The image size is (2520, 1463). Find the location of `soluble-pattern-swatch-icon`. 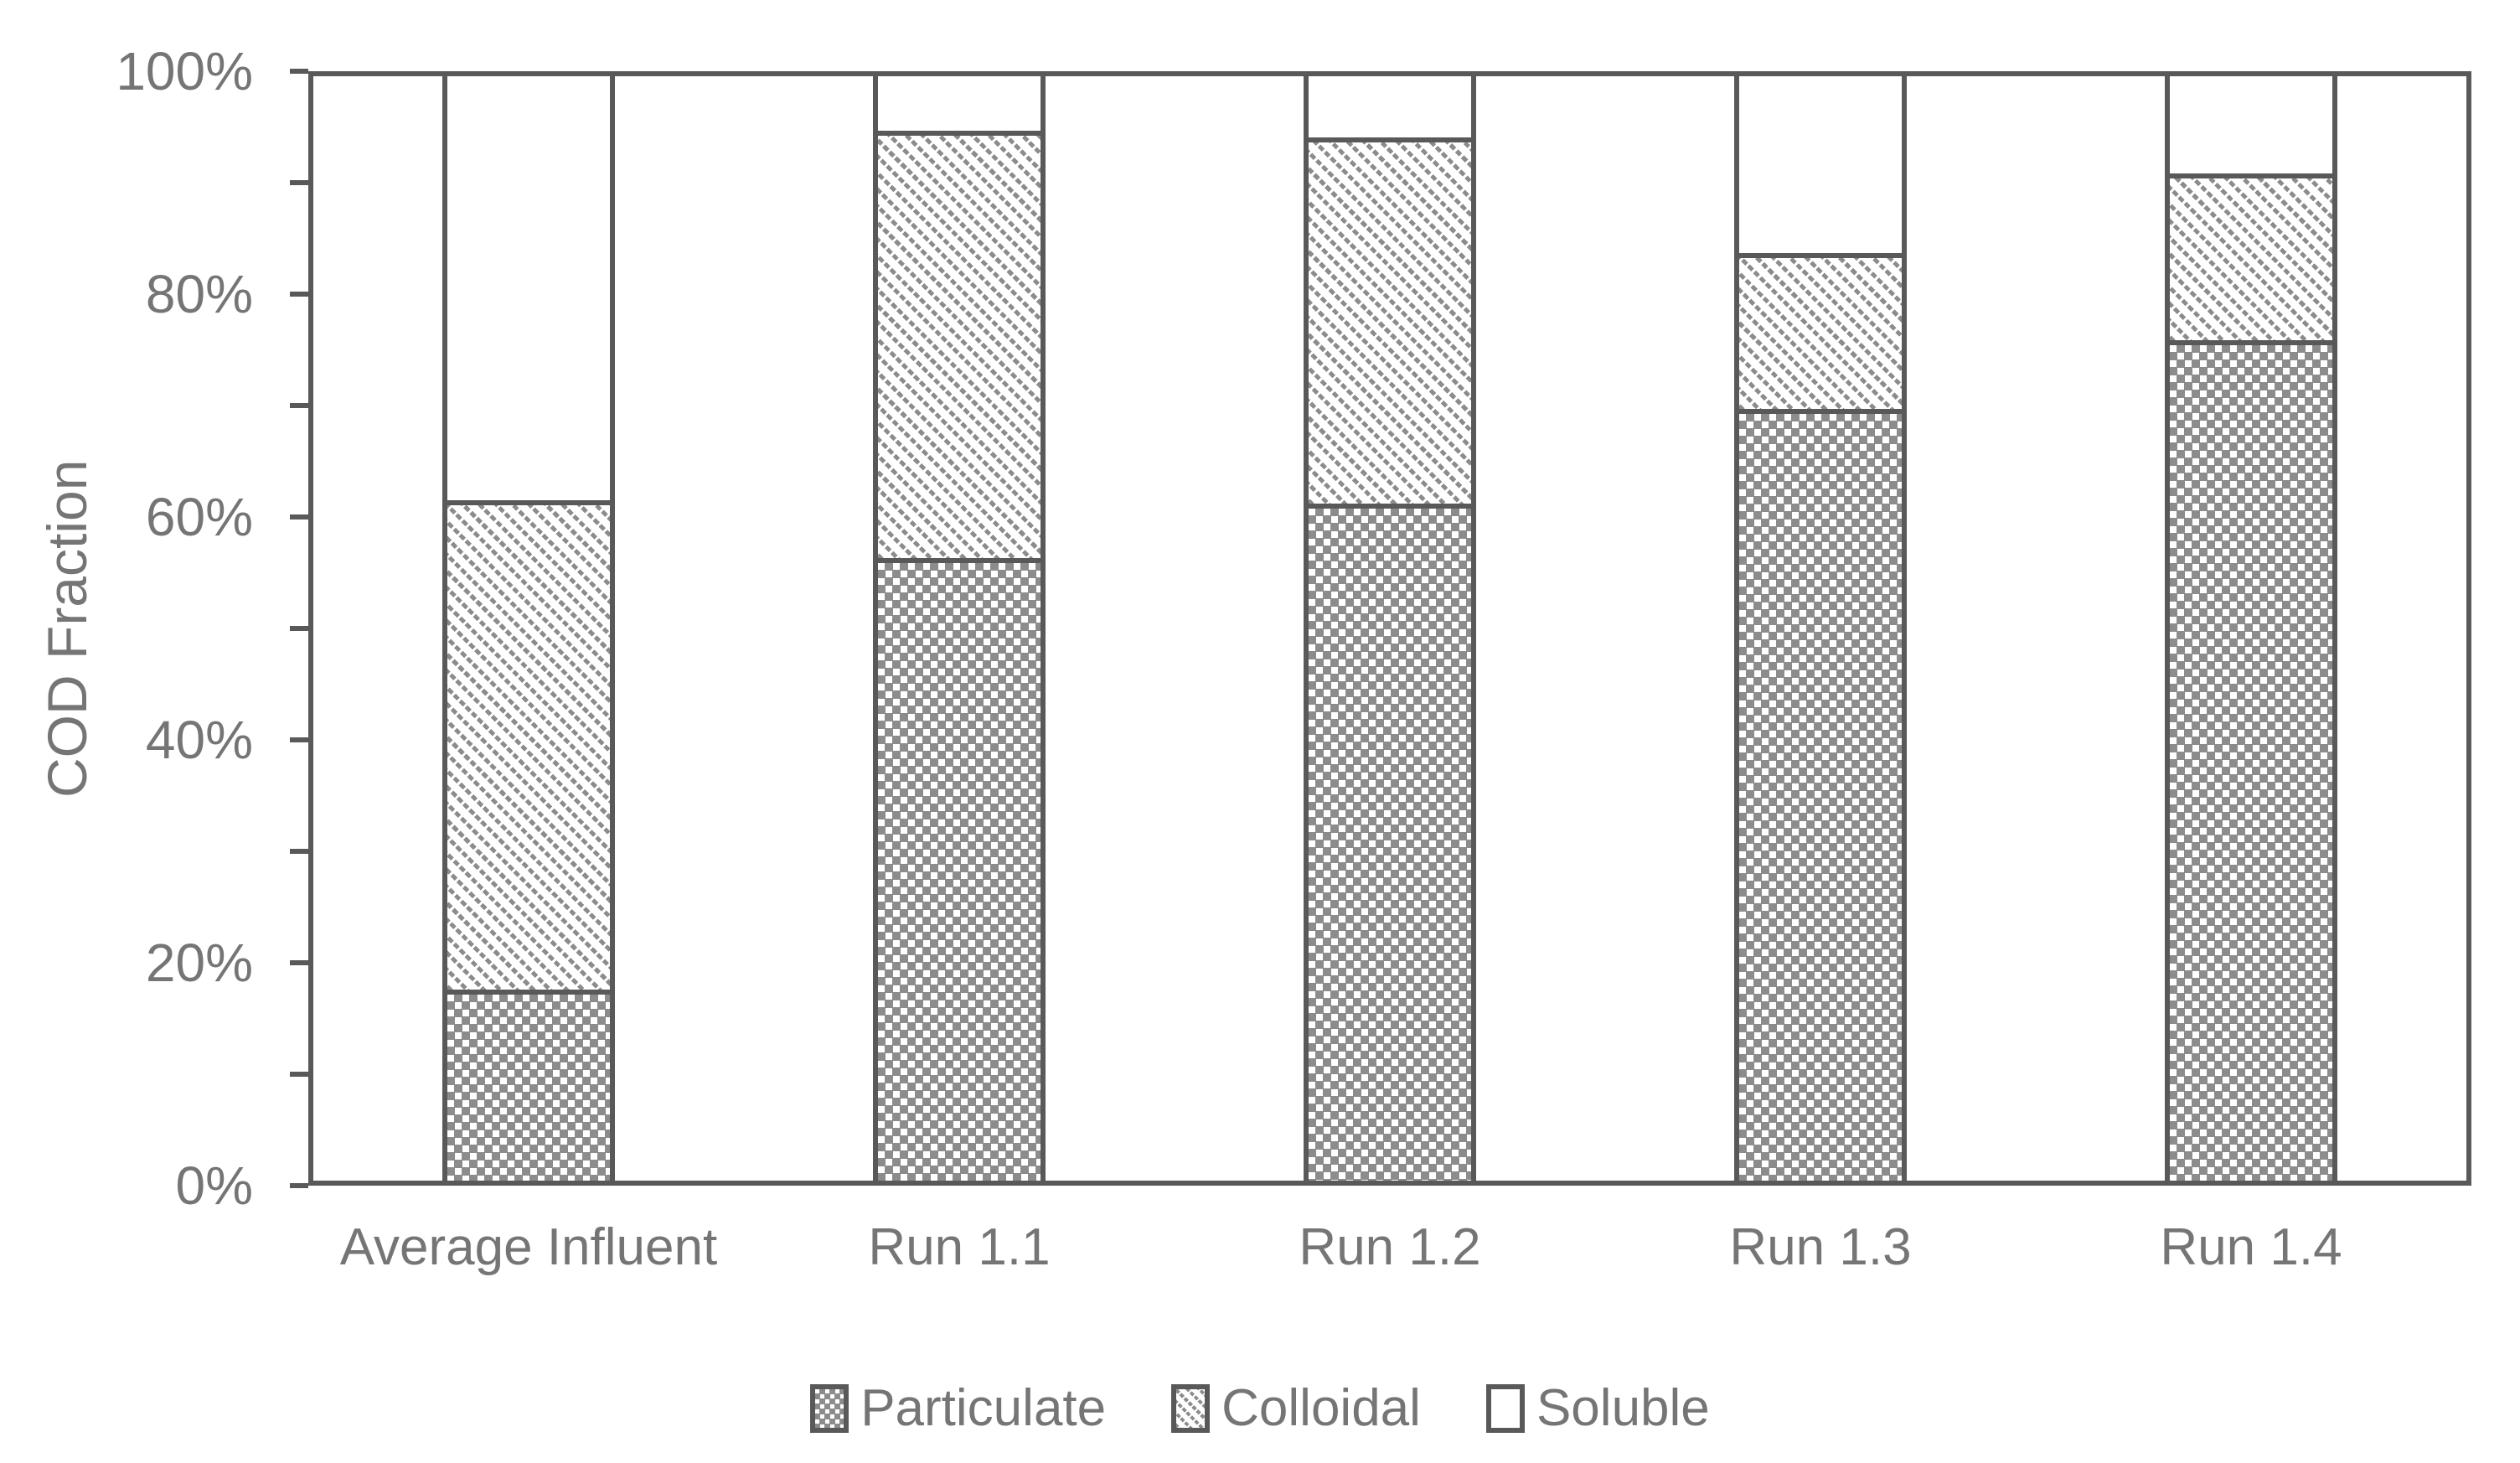

soluble-pattern-swatch-icon is located at coordinates (1505, 1409).